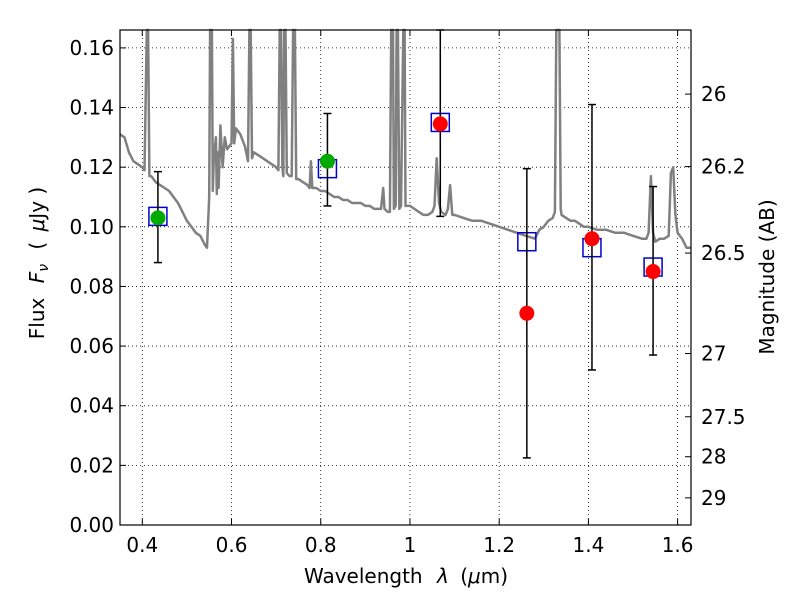 The width and height of the screenshot is (800, 600). I want to click on y-axis-label-unit-open: (, so click(37, 246).